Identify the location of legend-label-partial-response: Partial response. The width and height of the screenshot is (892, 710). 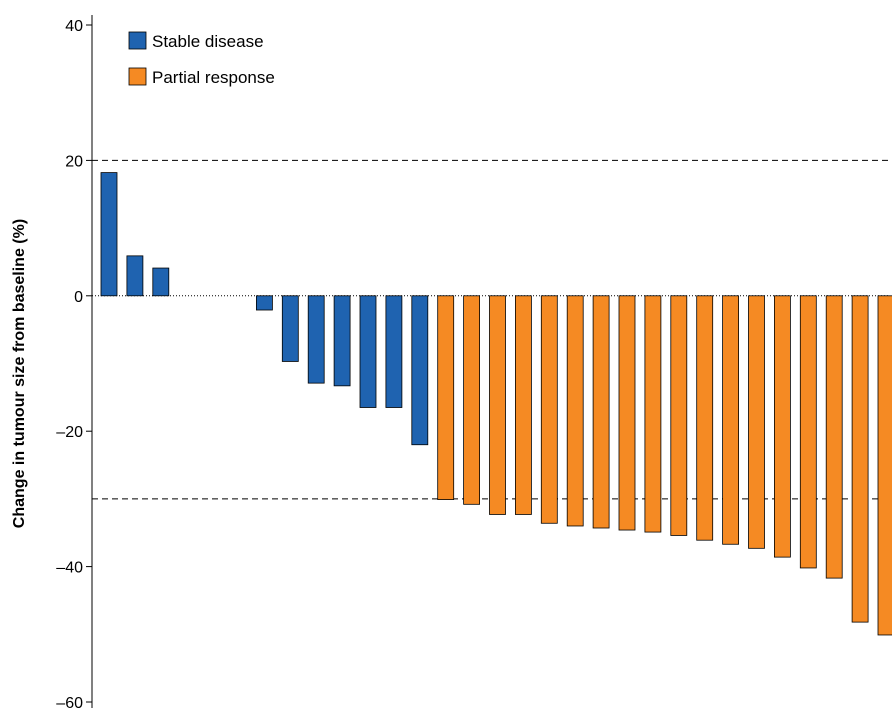
(213, 77).